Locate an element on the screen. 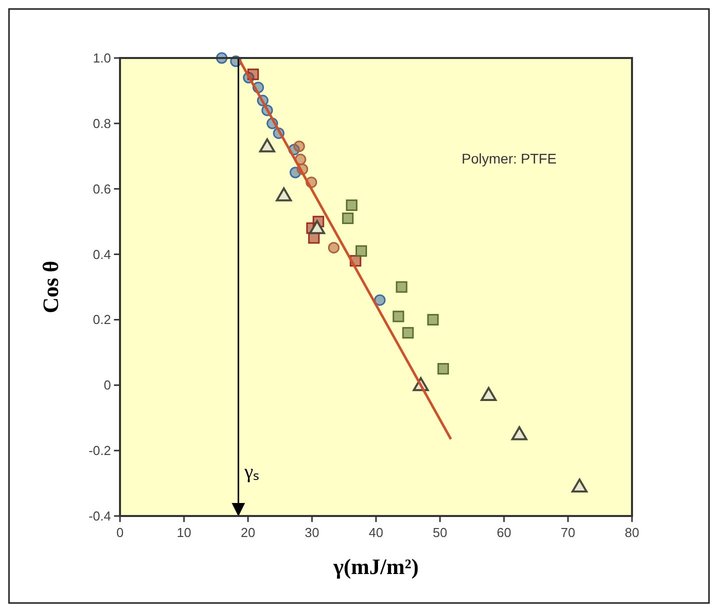  y-tick-label: -0.2 is located at coordinates (99, 450).